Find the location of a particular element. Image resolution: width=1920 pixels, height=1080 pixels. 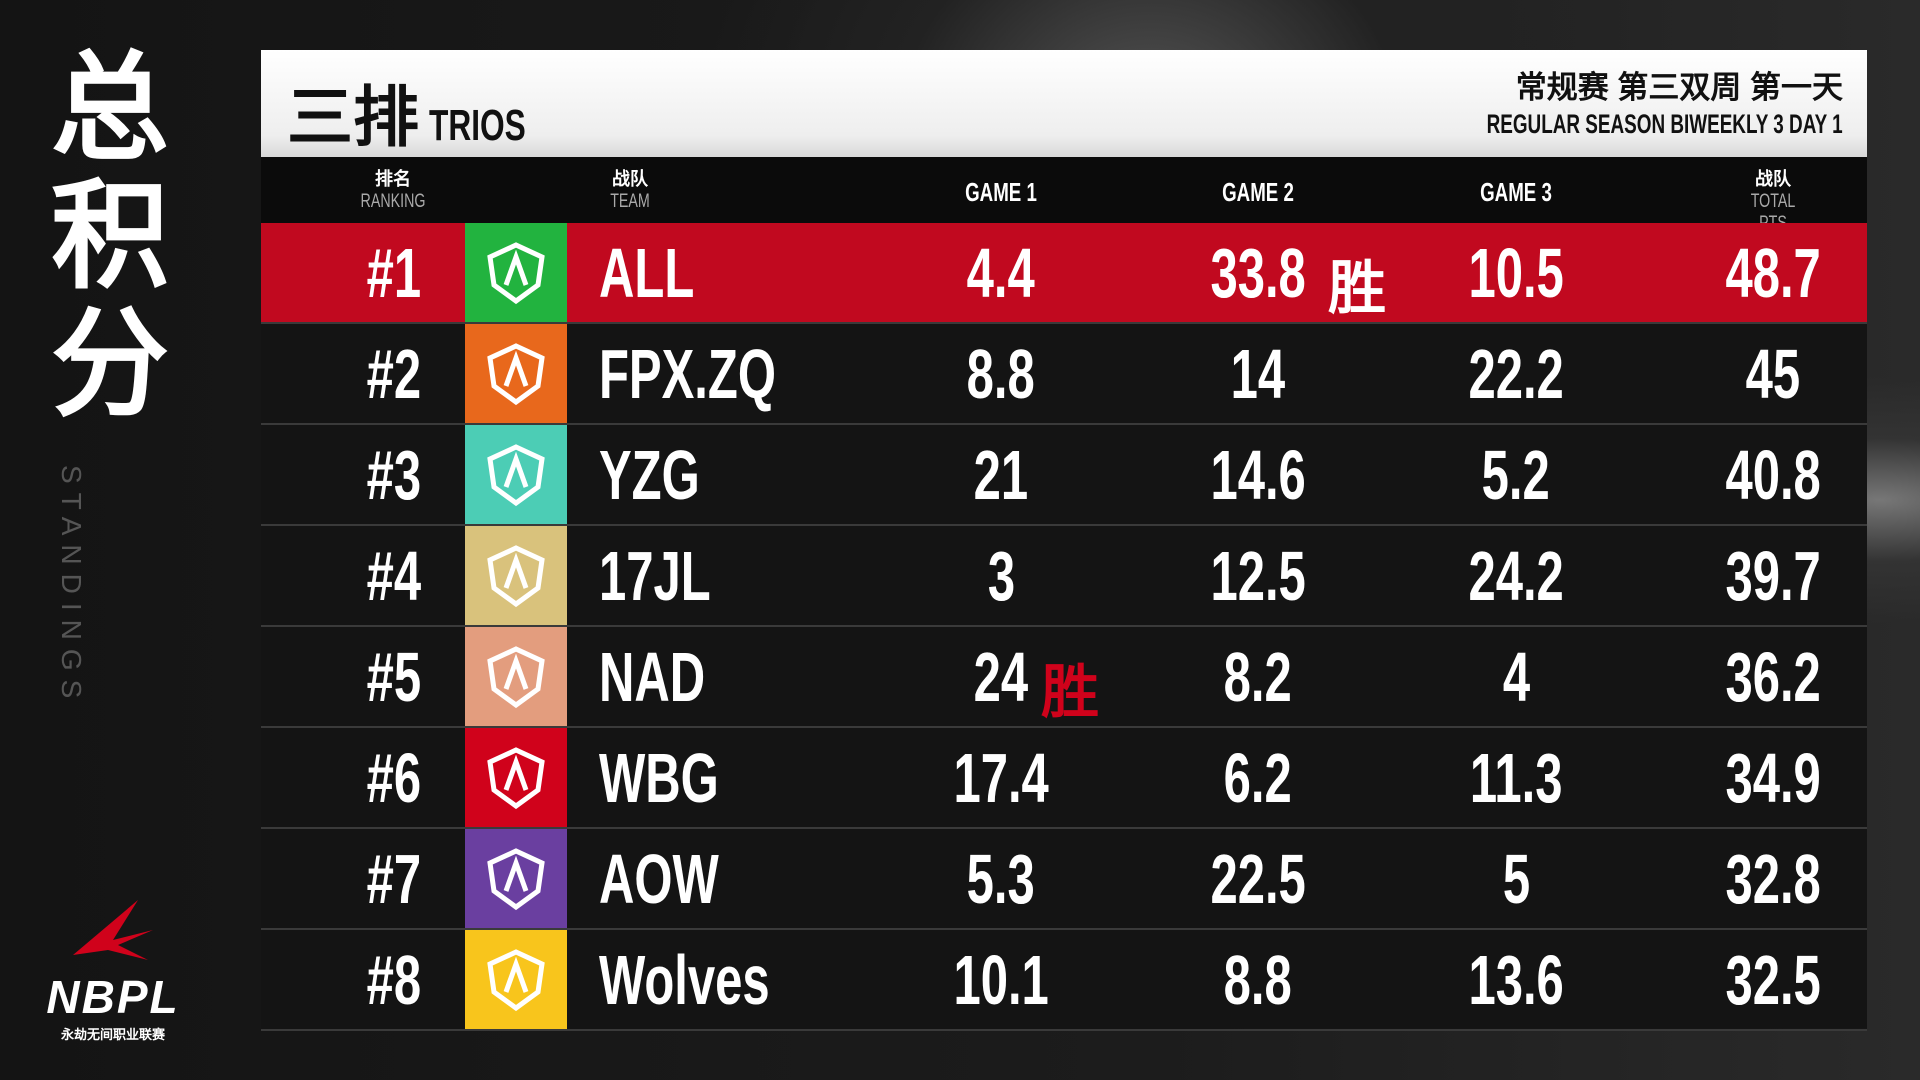

table-row: #4 17JL 3 12.5 24.2 39.7 is located at coordinates (1064, 576).